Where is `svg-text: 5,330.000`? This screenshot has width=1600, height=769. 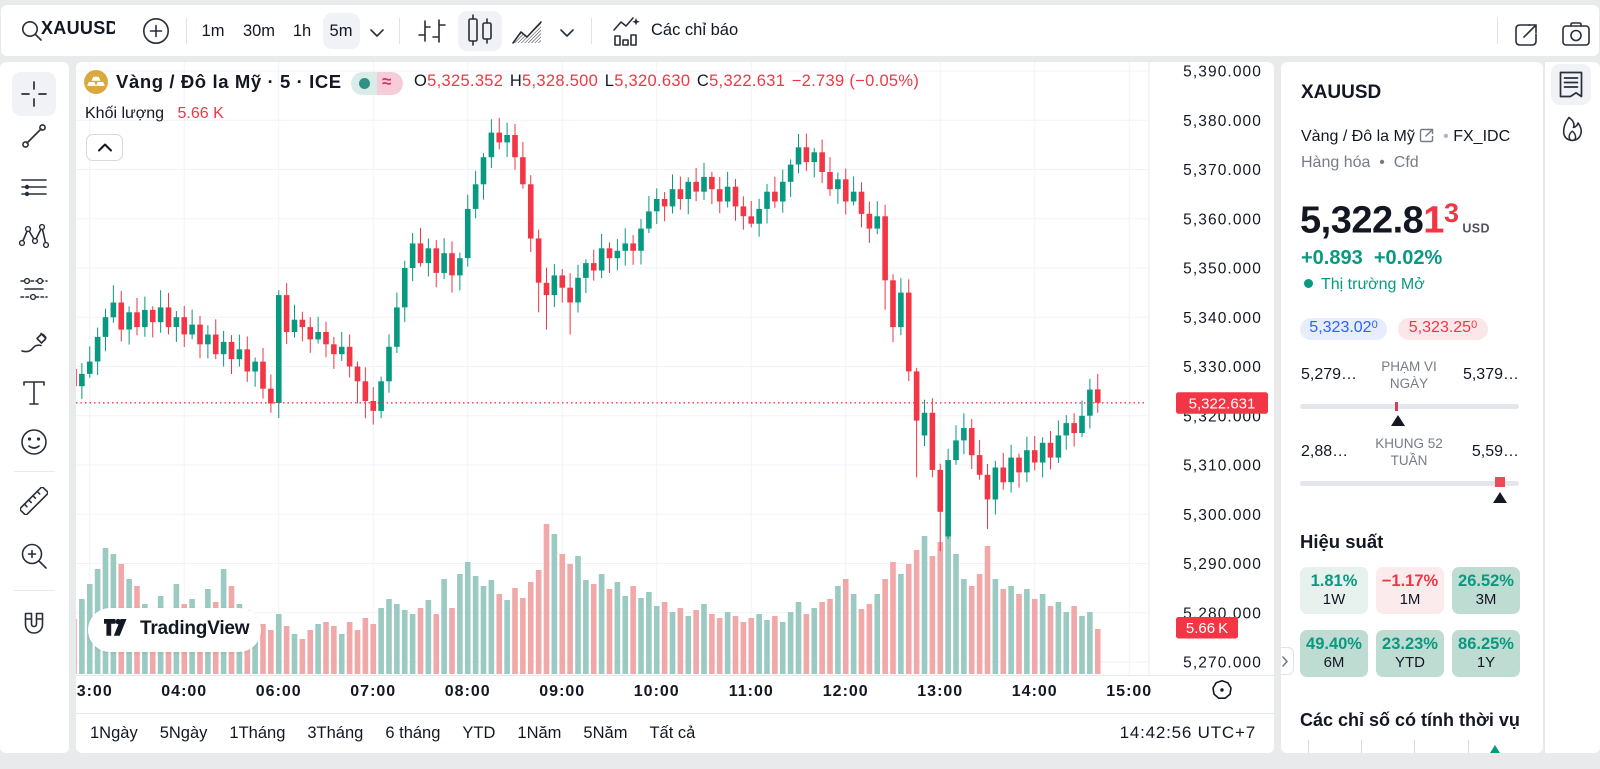 svg-text: 5,330.000 is located at coordinates (1222, 367).